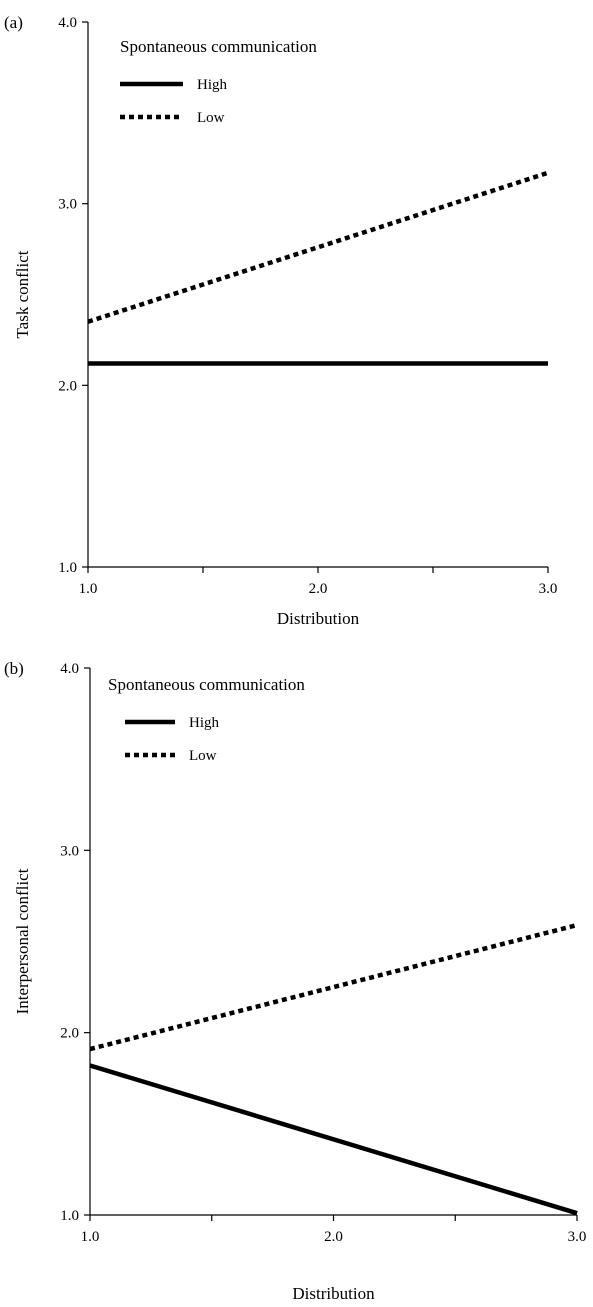 This screenshot has width=593, height=1307. What do you see at coordinates (22, 294) in the screenshot?
I see `y-axis-title: Task conflict` at bounding box center [22, 294].